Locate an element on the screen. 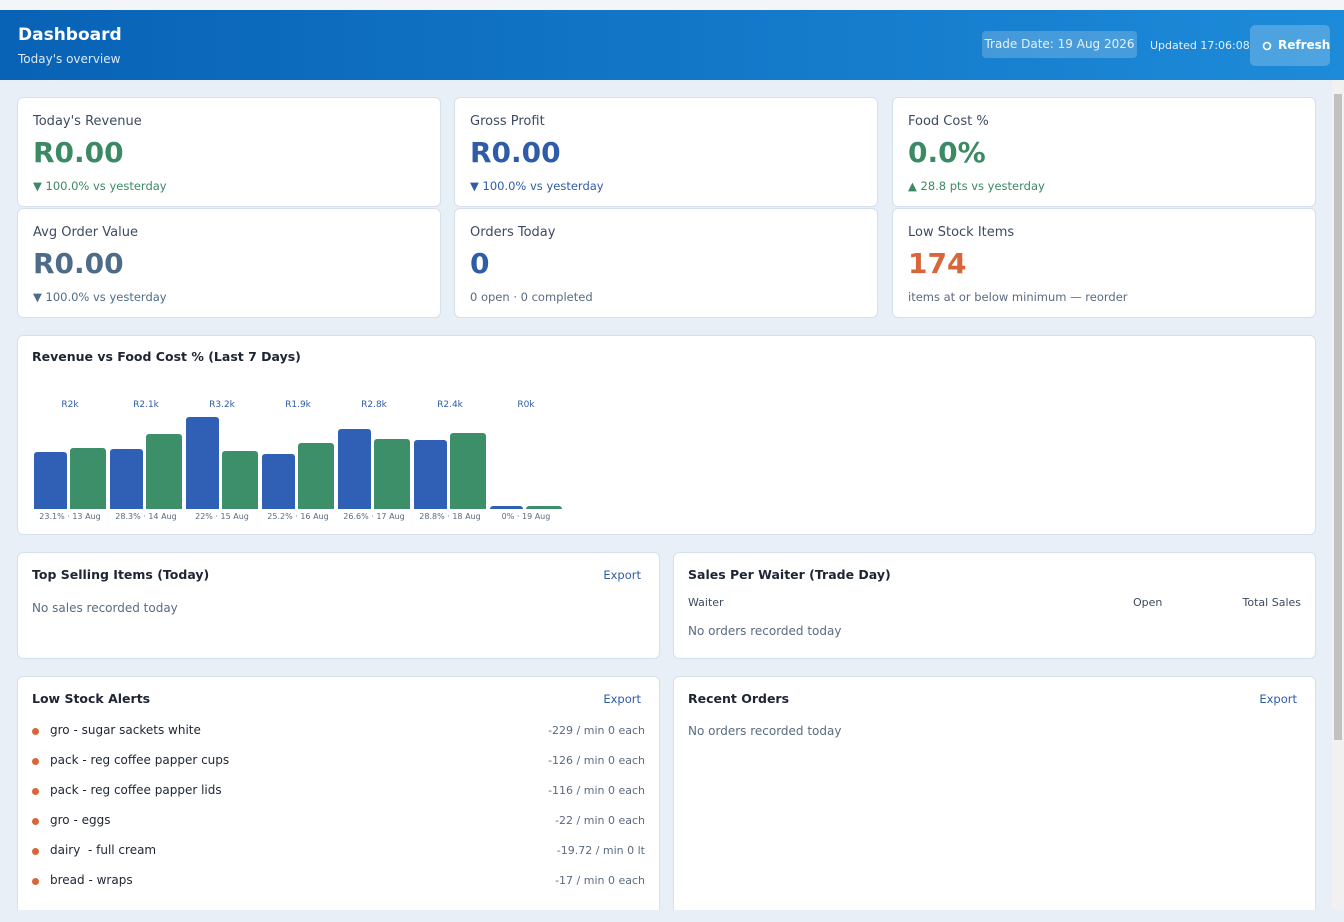 The height and width of the screenshot is (922, 1344). x-label: 0% · 19 Aug is located at coordinates (526, 516).